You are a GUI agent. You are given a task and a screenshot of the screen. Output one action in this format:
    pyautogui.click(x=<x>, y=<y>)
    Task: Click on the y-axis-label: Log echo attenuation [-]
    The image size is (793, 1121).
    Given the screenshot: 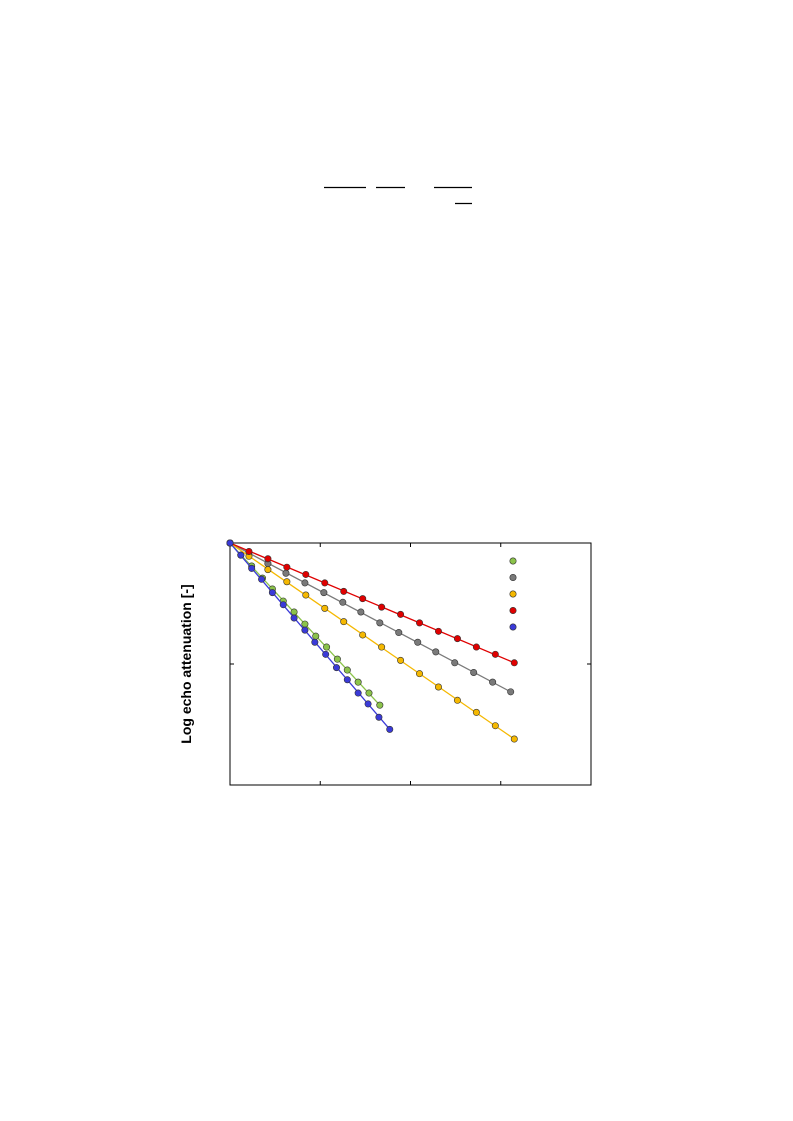 What is the action you would take?
    pyautogui.click(x=186, y=663)
    